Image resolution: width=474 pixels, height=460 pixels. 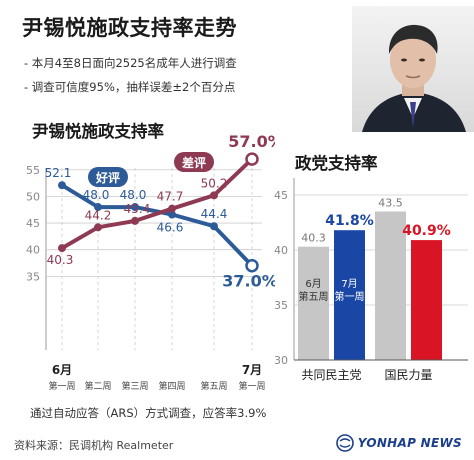 I want to click on x-tick-week: 第四周, so click(x=171, y=386).